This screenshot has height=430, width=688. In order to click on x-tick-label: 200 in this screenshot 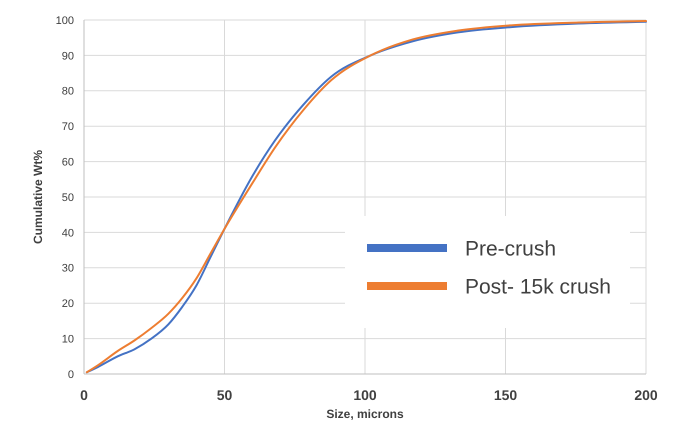, I will do `click(646, 395)`.